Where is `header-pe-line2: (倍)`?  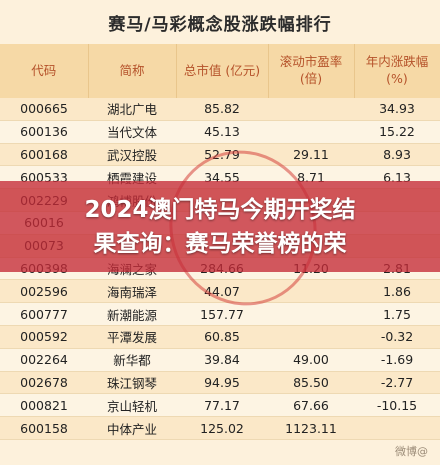
header-pe-line2: (倍) is located at coordinates (311, 78).